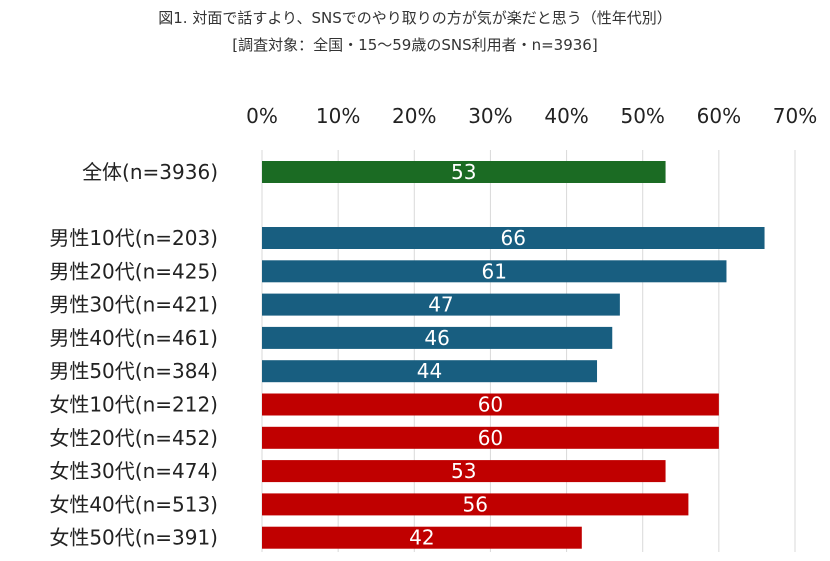 The image size is (830, 561). Describe the element at coordinates (133, 471) in the screenshot. I see `category-label: 女性30代(n=474)` at that location.